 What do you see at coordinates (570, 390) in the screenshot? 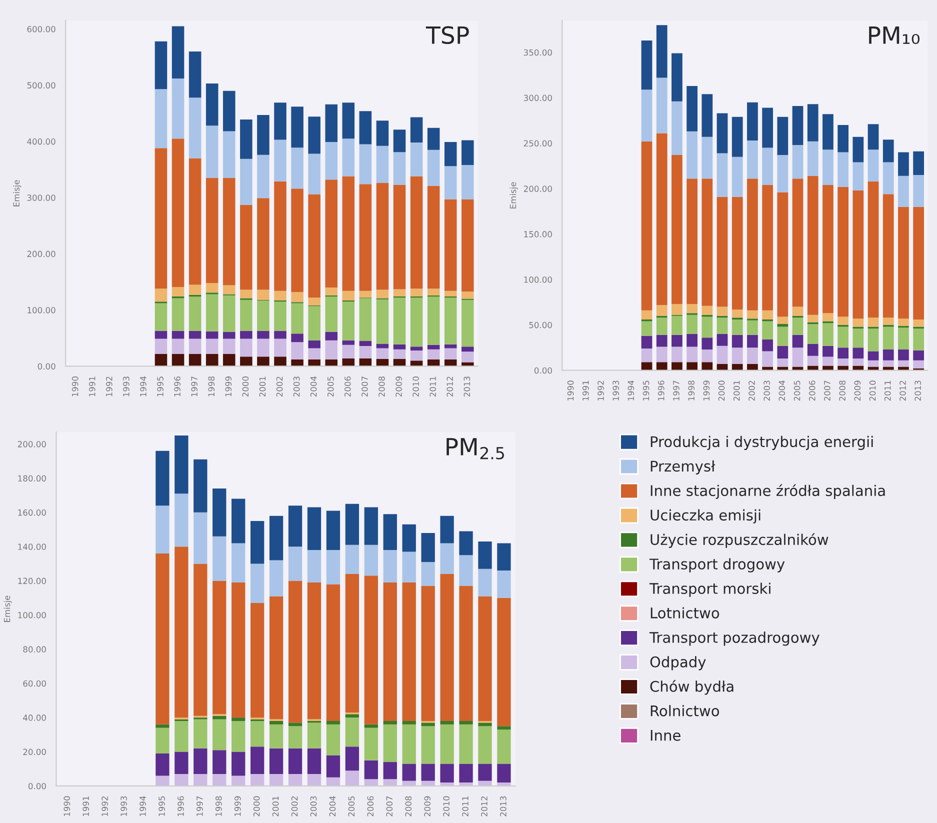
I see `x-tick-label: 1990` at bounding box center [570, 390].